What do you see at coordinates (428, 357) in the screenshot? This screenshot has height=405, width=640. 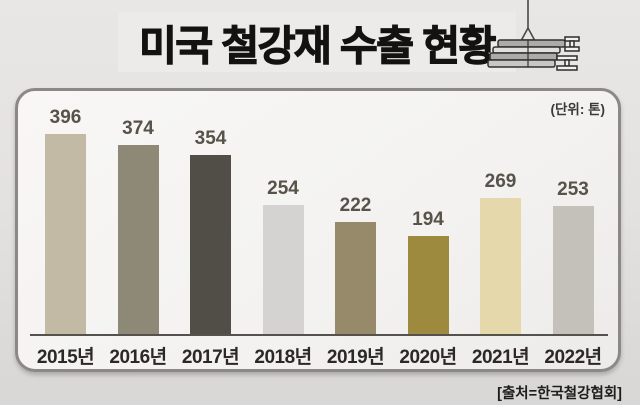 I see `year-label: 2020년` at bounding box center [428, 357].